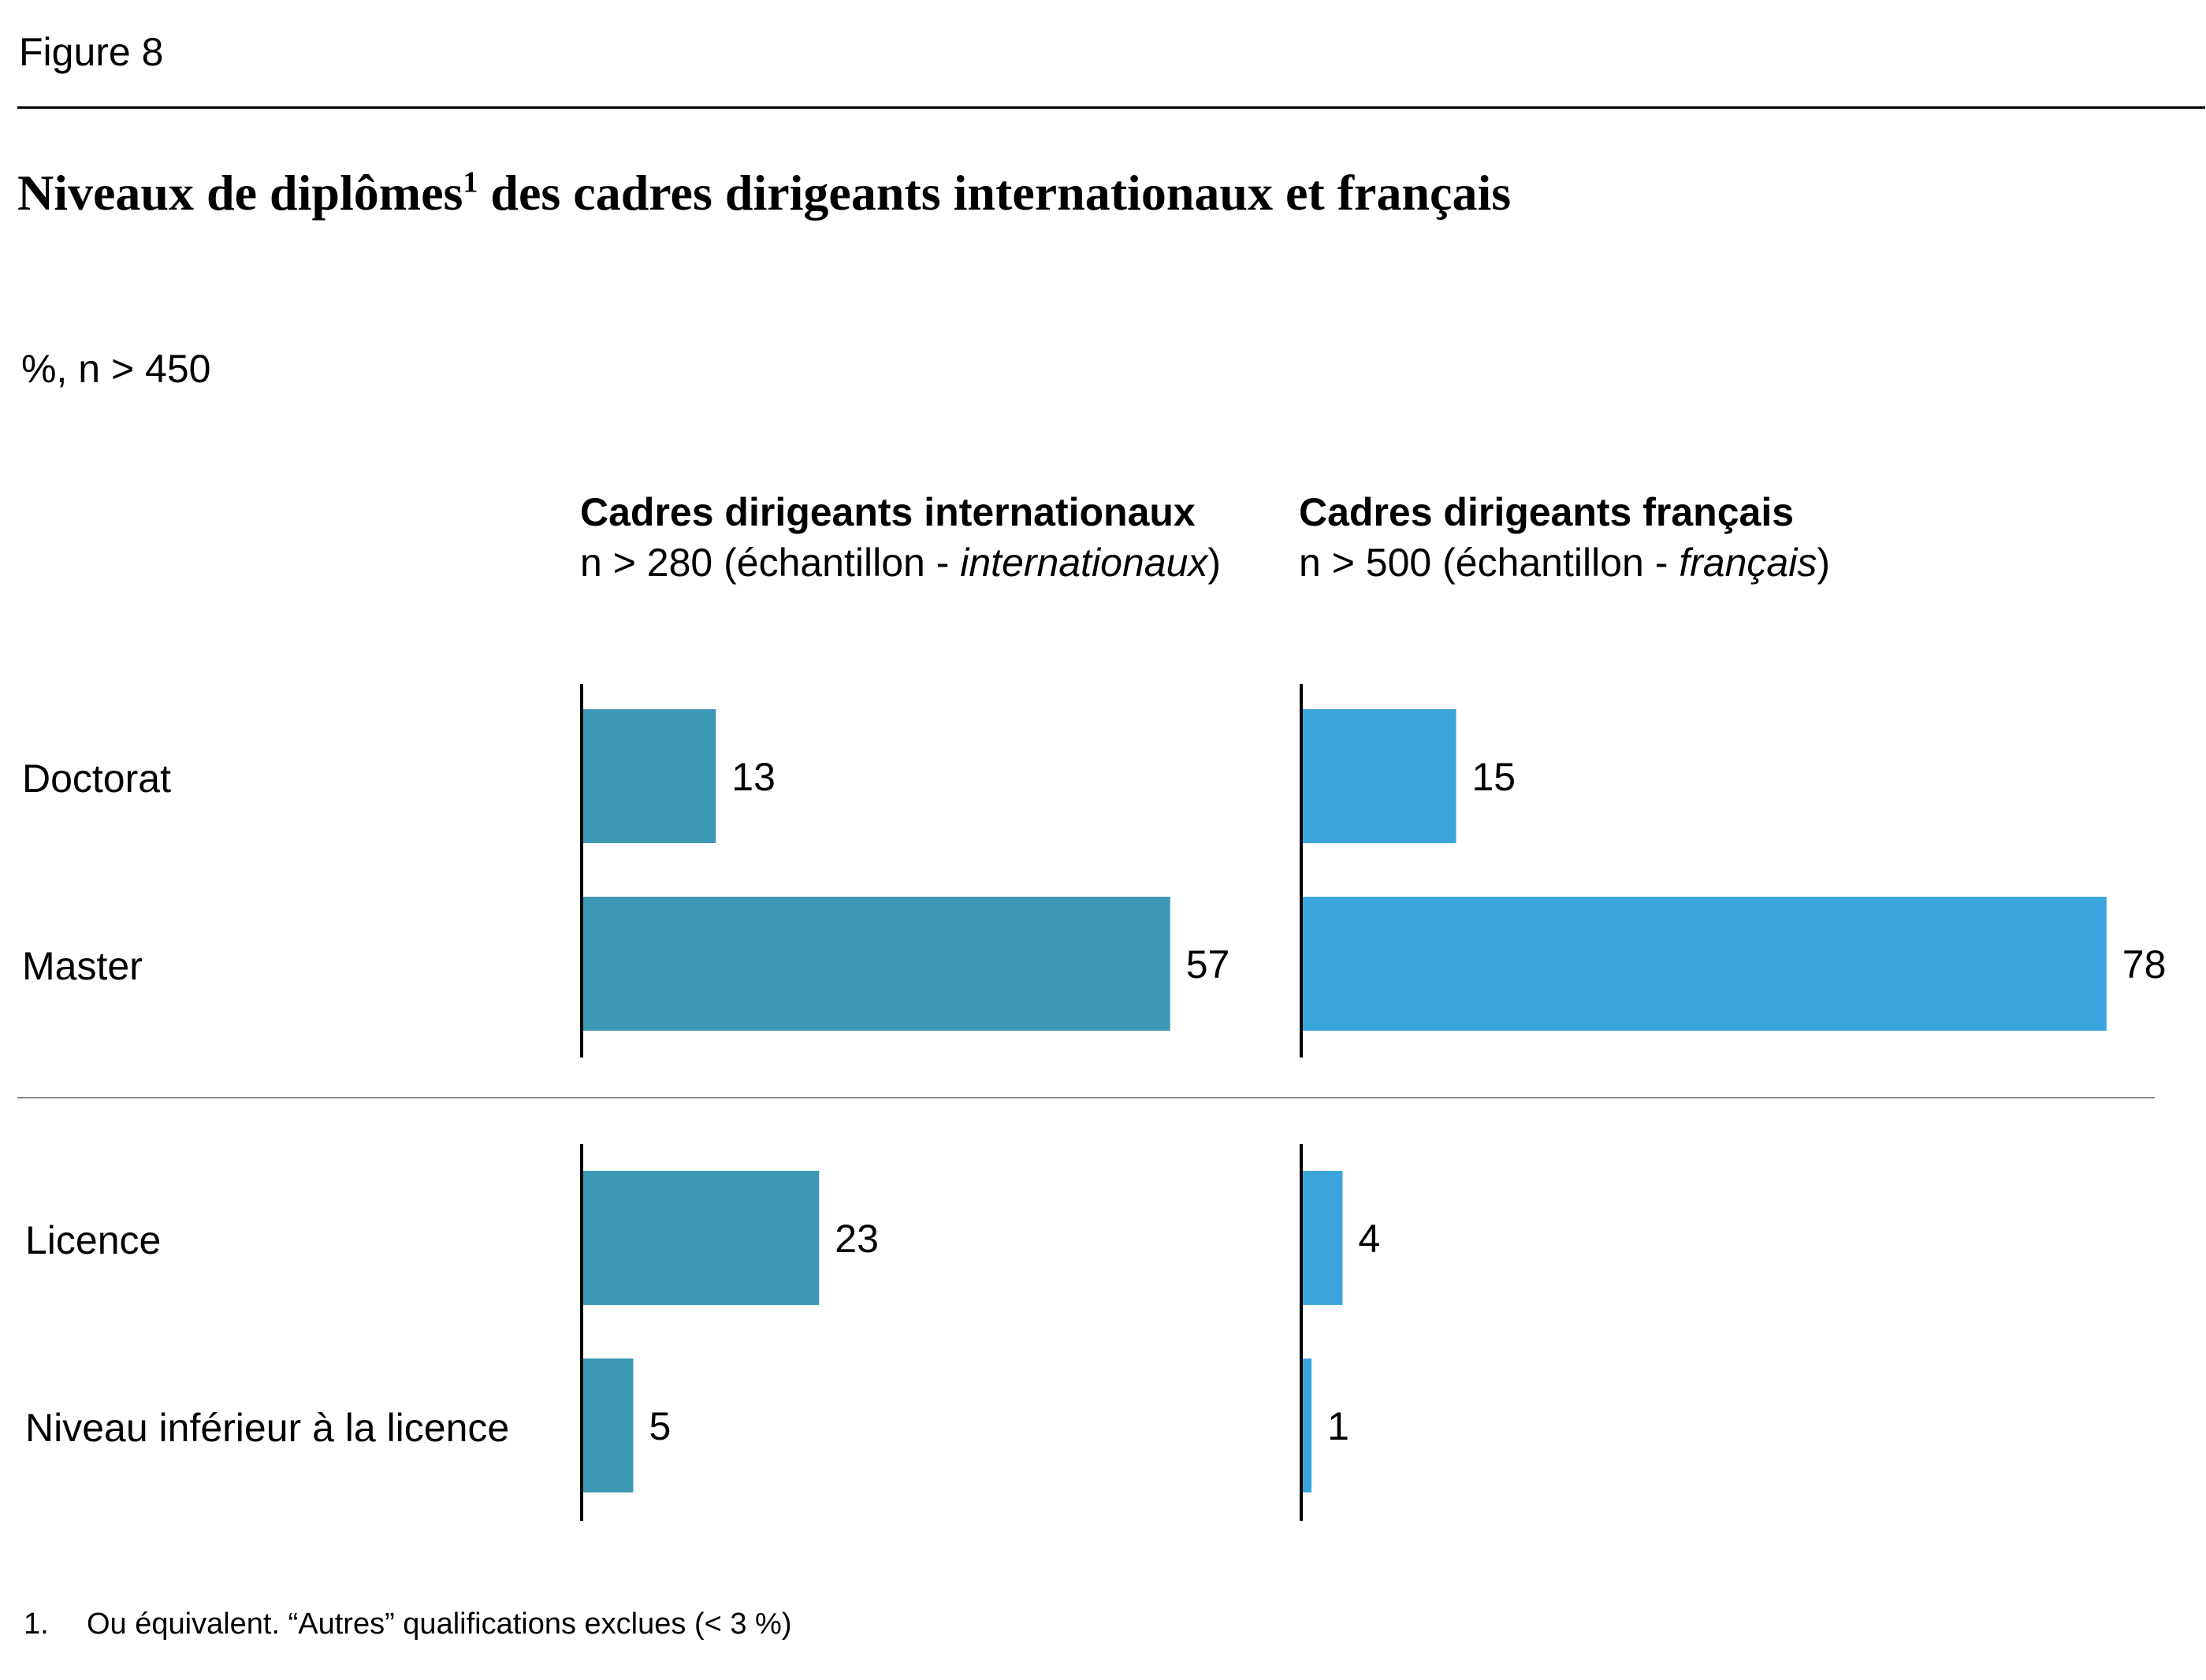 Image resolution: width=2206 pixels, height=1680 pixels. I want to click on title-main: Niveaux de diplômes, so click(240, 193).